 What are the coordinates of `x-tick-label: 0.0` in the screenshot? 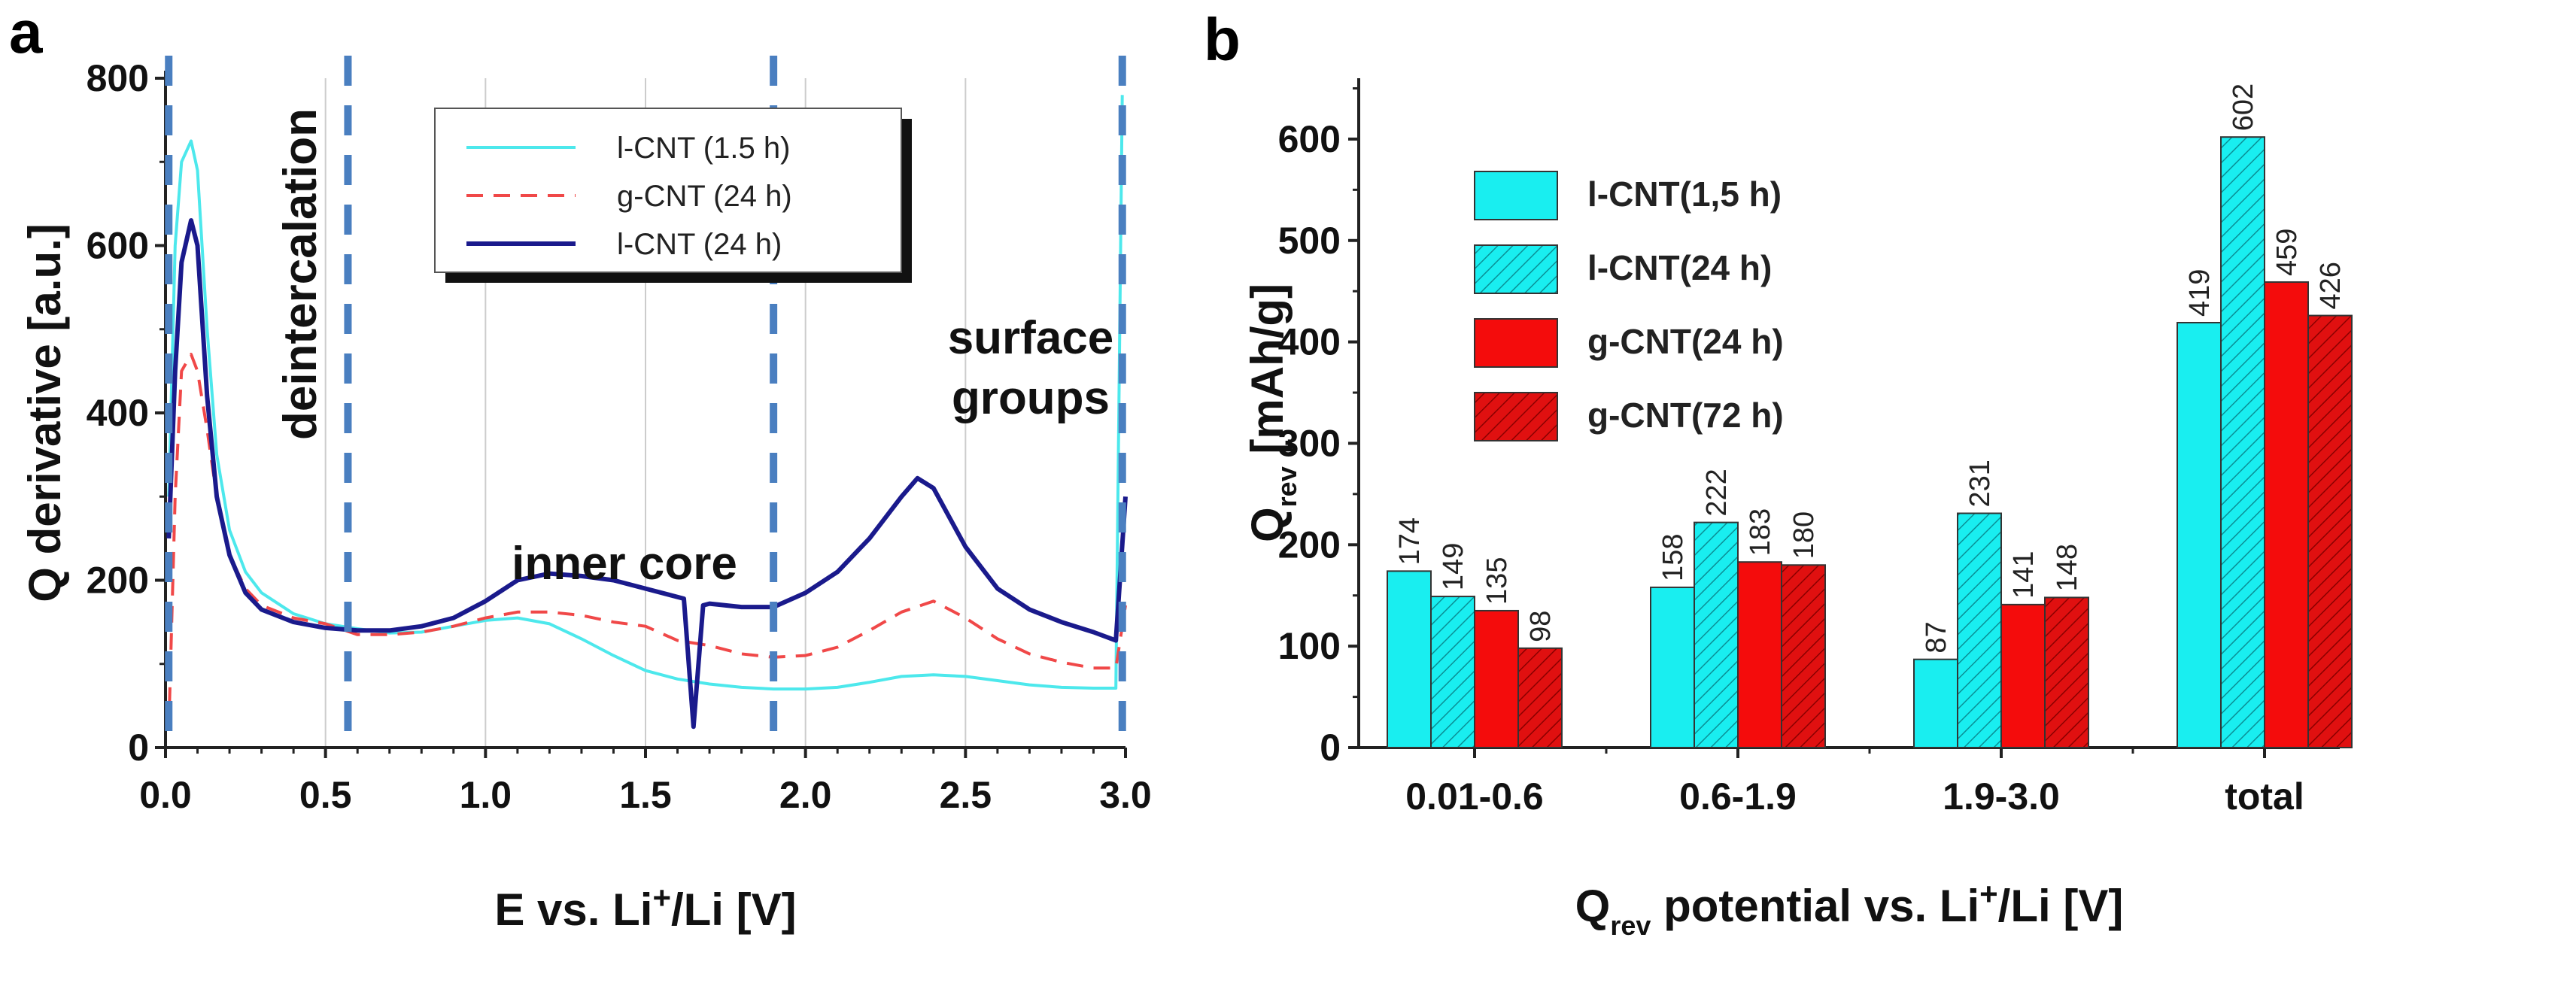 It's located at (165, 795).